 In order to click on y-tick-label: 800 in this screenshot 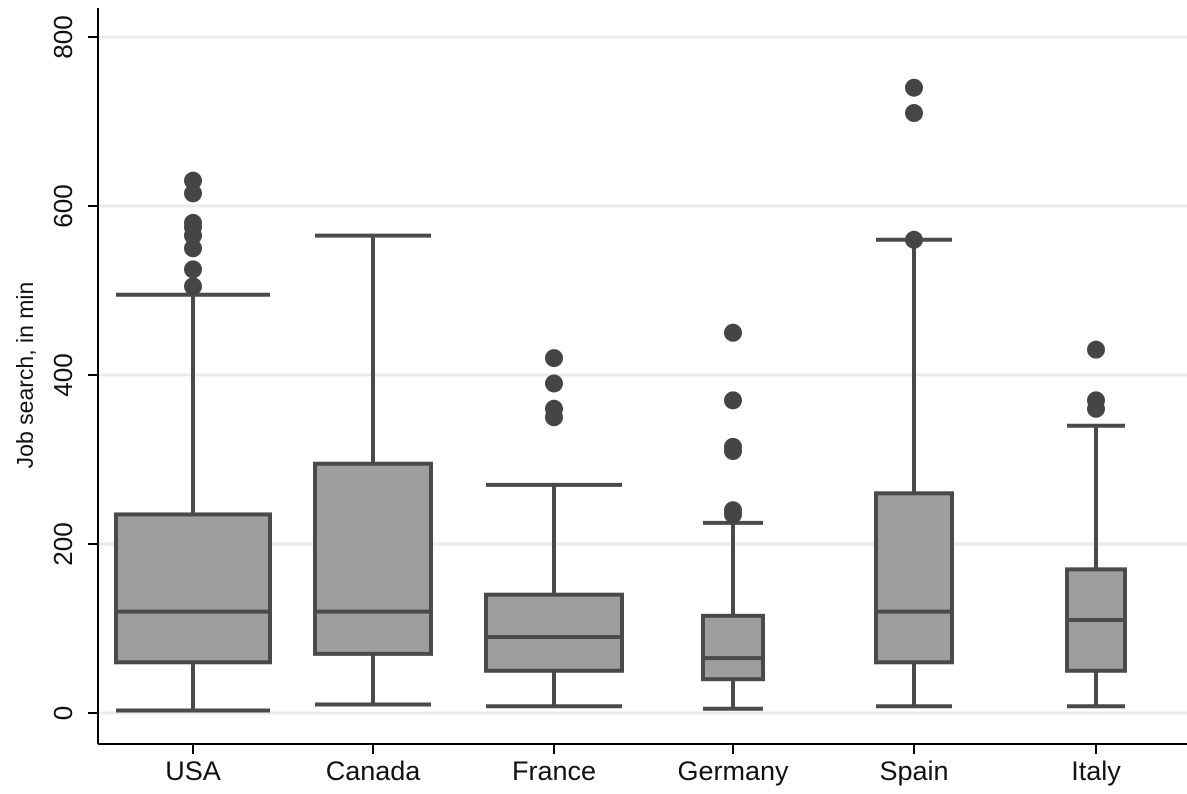, I will do `click(63, 36)`.